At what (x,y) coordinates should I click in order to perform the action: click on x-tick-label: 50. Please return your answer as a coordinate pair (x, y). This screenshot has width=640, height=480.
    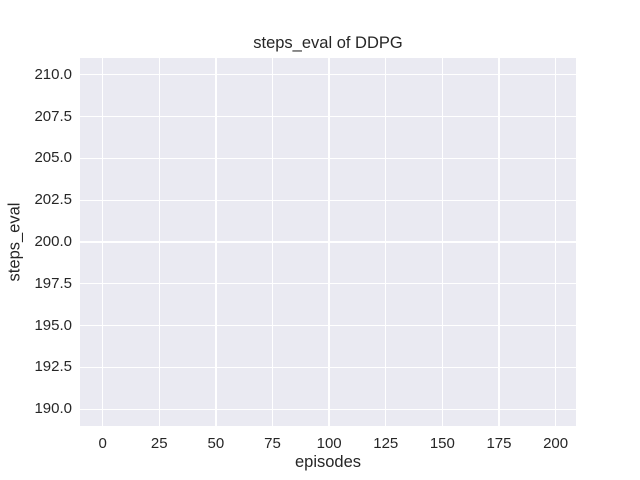
    Looking at the image, I should click on (216, 443).